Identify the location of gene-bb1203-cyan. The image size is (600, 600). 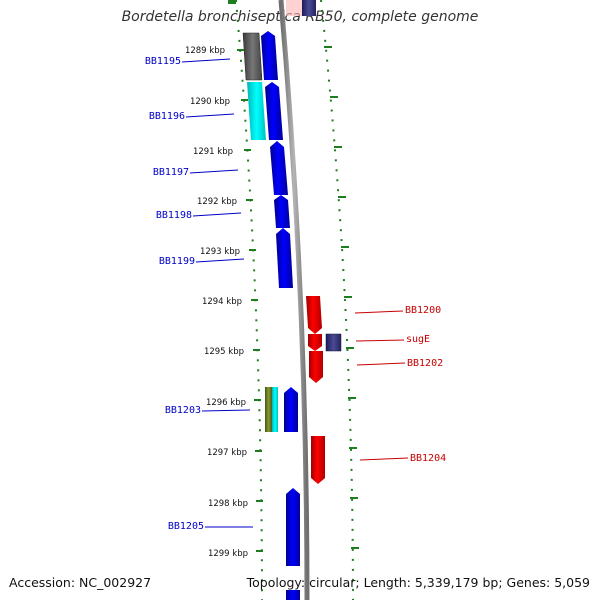
(275, 409).